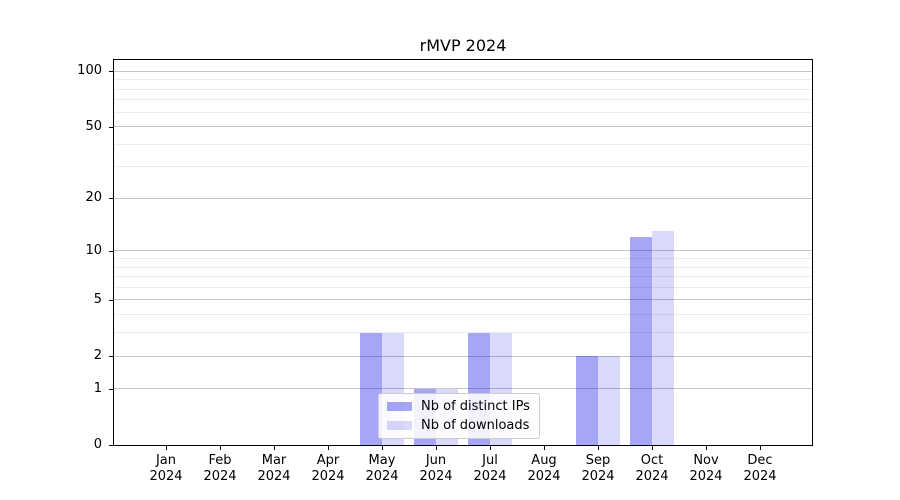  What do you see at coordinates (663, 338) in the screenshot?
I see `bar-downloads-oct` at bounding box center [663, 338].